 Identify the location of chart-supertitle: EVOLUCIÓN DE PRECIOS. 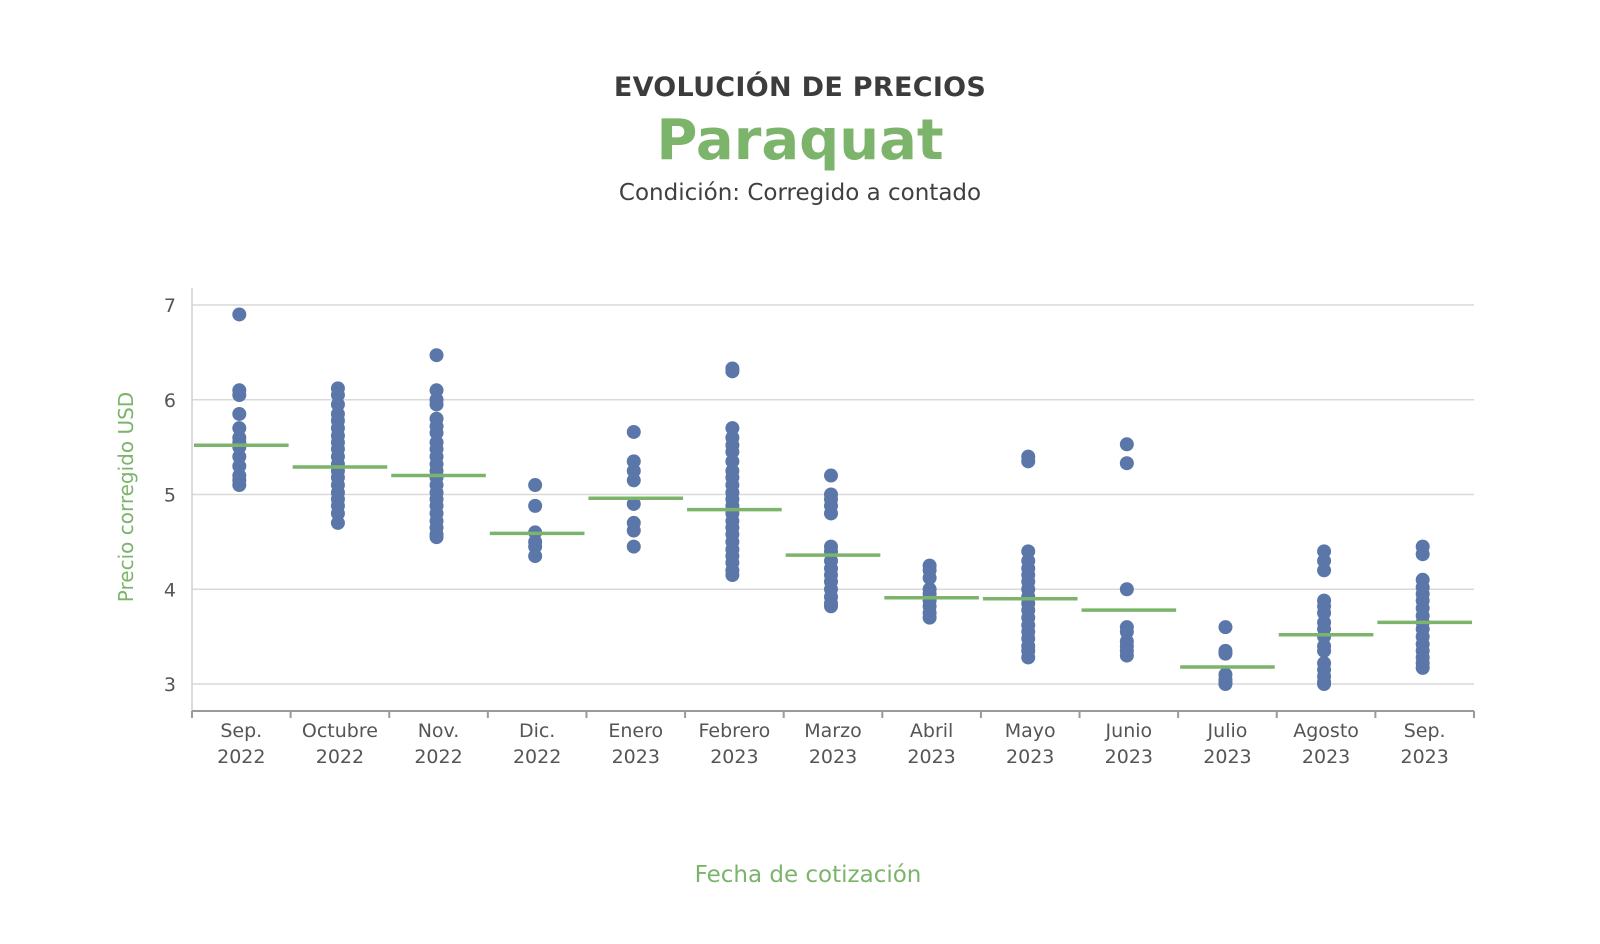
(800, 87).